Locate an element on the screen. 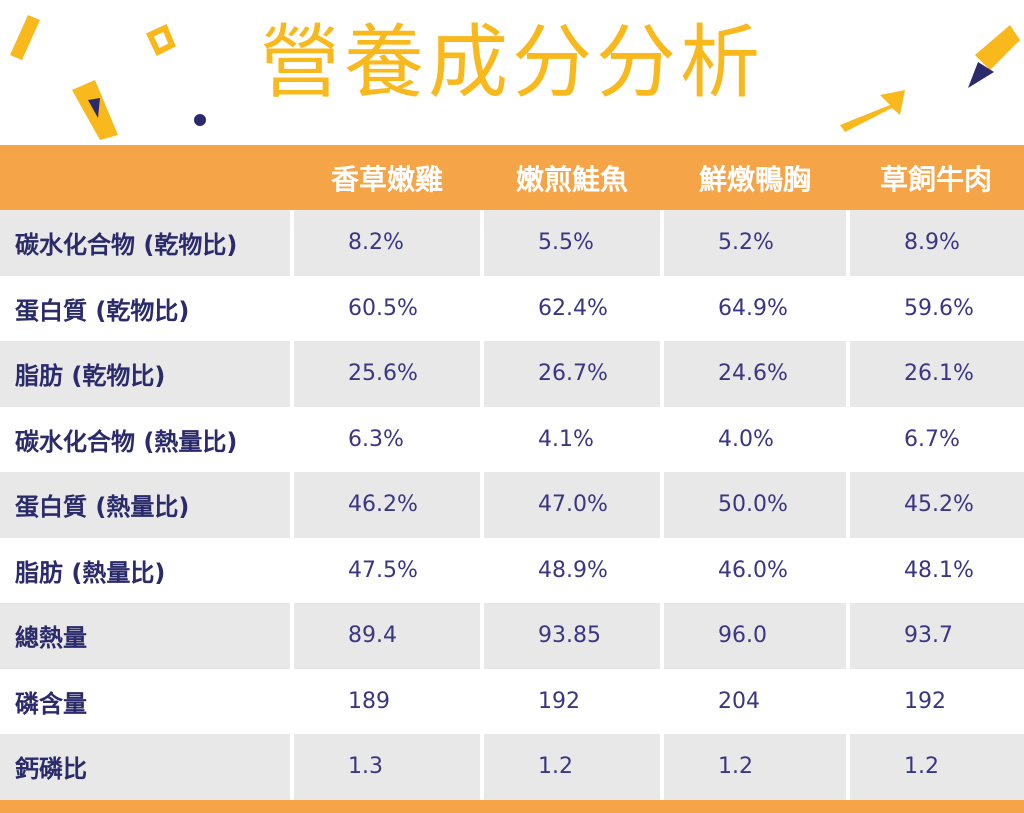 The image size is (1024, 813). cell-value: 4.0% is located at coordinates (746, 439).